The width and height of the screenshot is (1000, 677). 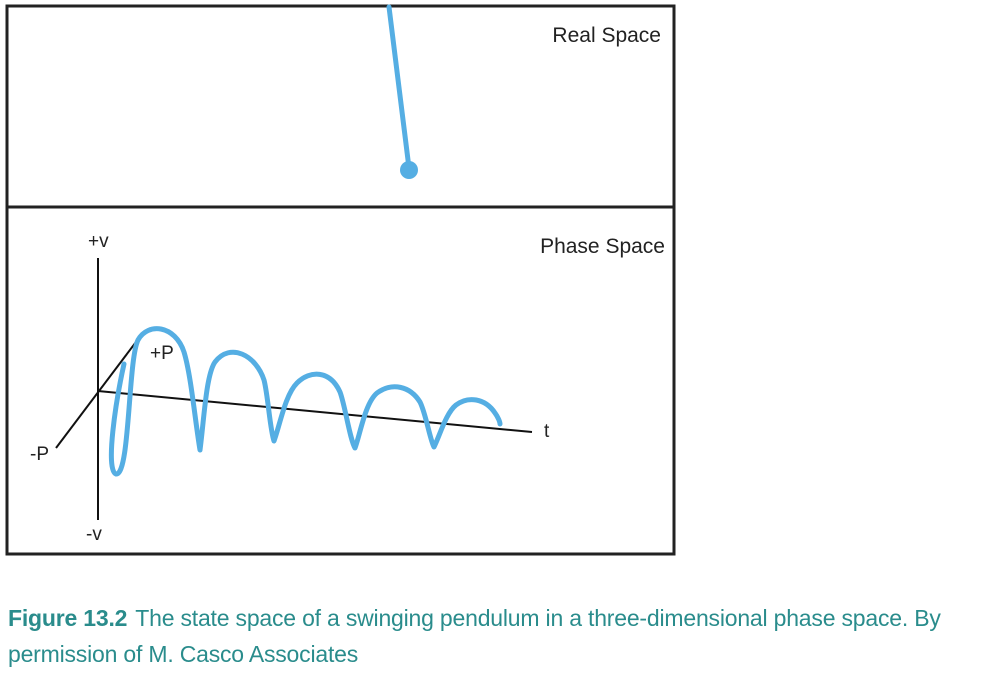 I want to click on real-space-label: Real Space, so click(x=606, y=35).